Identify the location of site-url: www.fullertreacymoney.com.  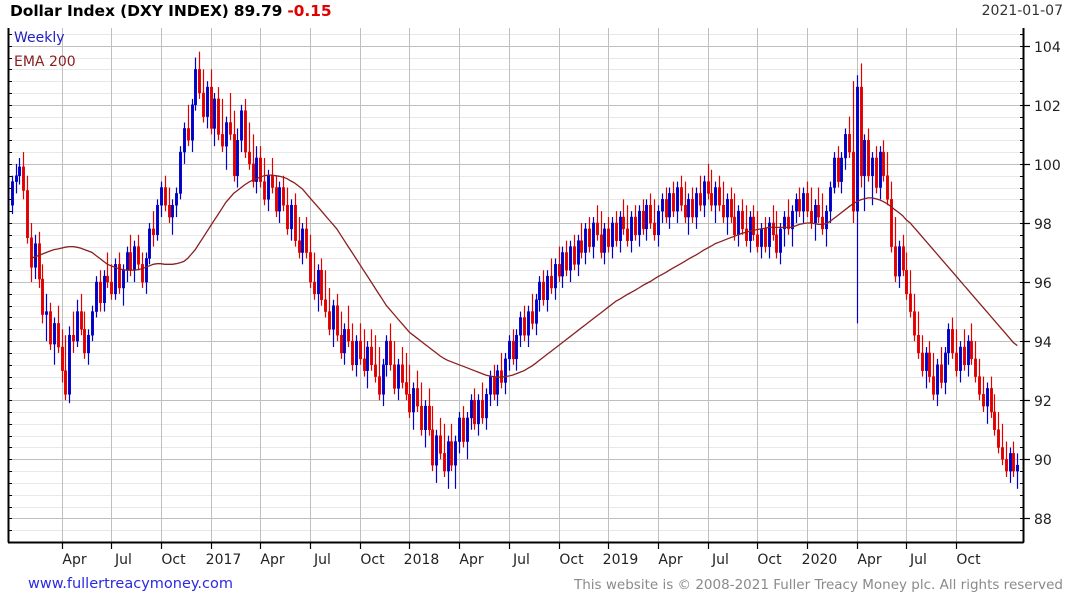
(130, 584).